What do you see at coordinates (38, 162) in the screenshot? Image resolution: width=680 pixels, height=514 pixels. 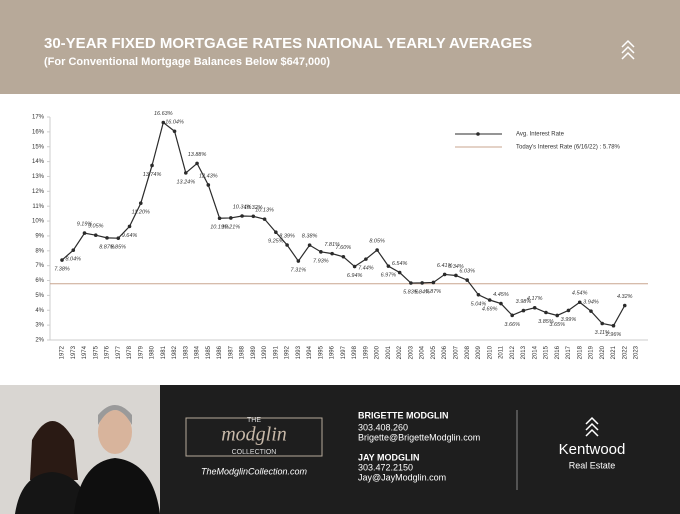 I see `y-tick-label: 14%` at bounding box center [38, 162].